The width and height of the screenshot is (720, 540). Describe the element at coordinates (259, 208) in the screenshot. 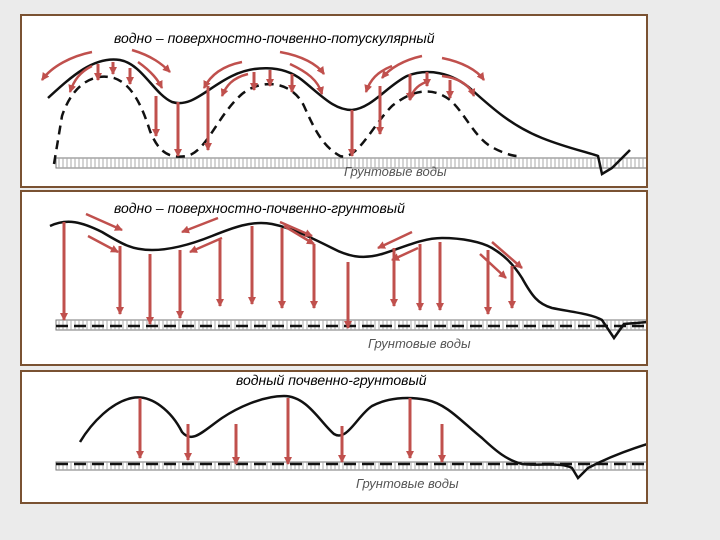

I see `panel-title: водно – поверхностно-почвенно-грунтовый` at that location.